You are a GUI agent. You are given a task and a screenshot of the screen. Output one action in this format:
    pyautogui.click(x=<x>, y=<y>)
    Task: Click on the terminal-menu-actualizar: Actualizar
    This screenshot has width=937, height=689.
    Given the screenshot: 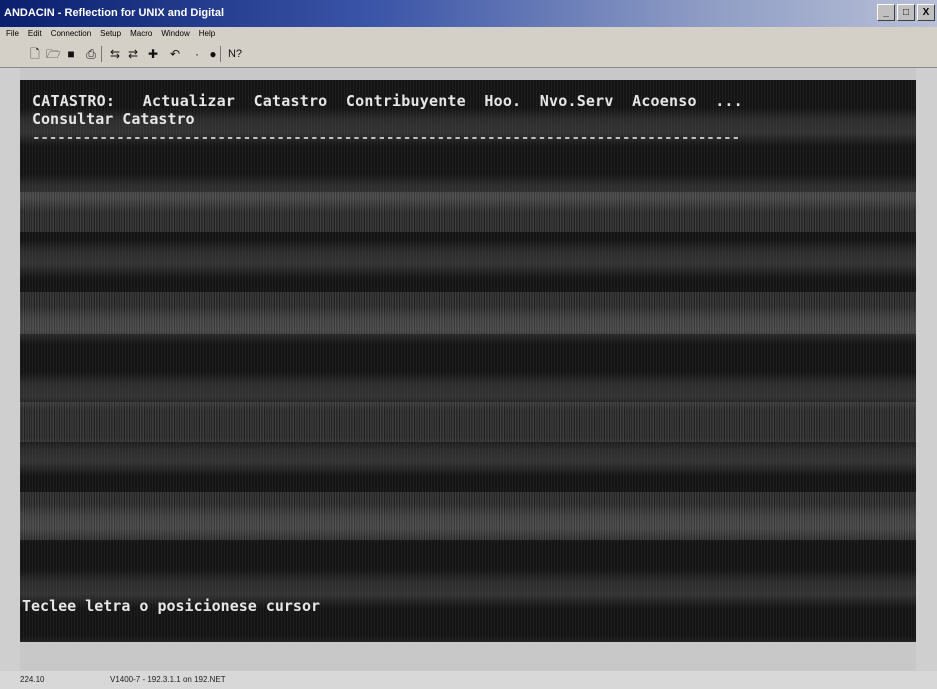 What is the action you would take?
    pyautogui.click(x=189, y=101)
    